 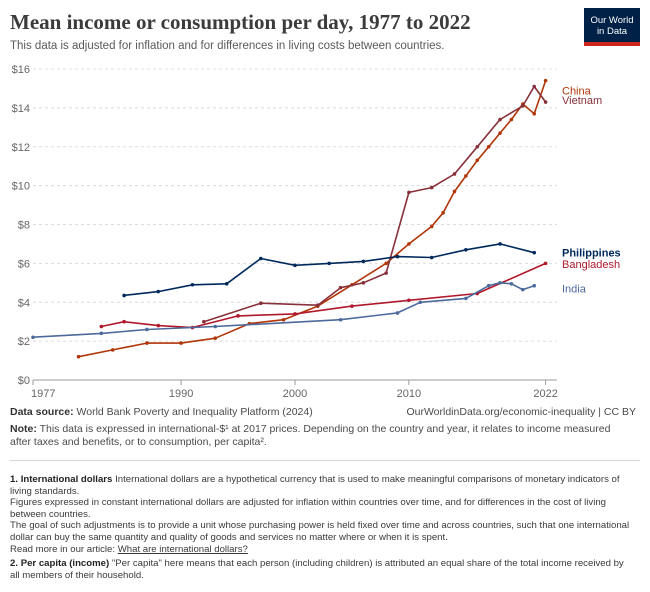 I want to click on x-tick-label-2000: 2000, so click(x=295, y=394).